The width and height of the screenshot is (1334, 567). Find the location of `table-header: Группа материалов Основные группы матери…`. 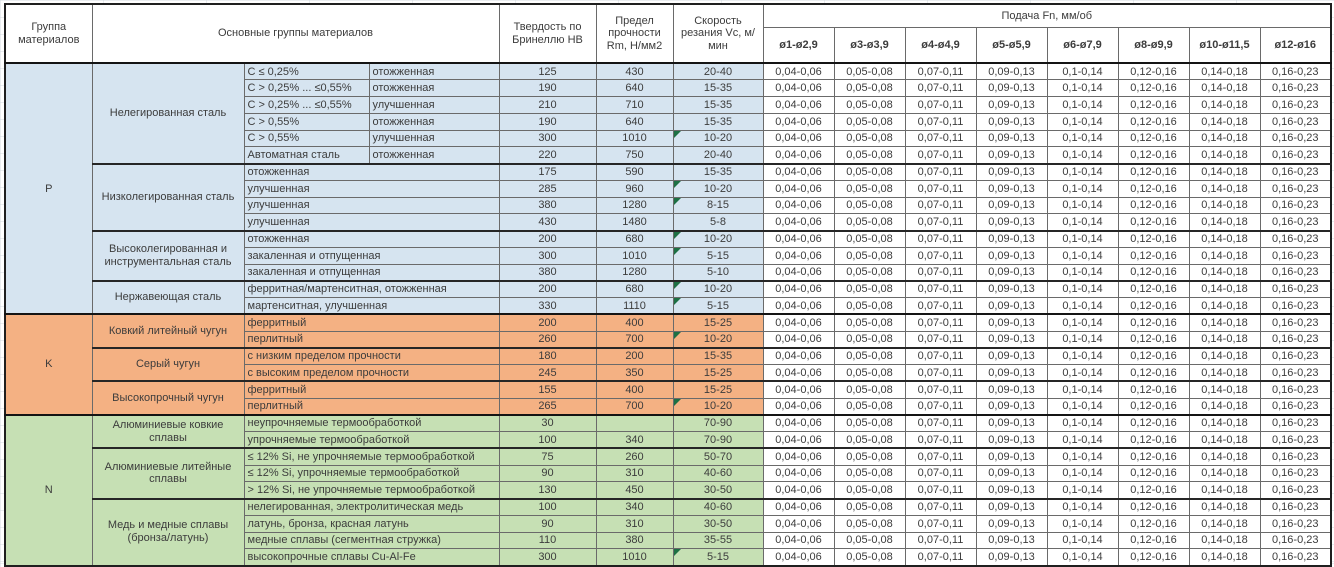

table-header: Группа материалов Основные группы матери… is located at coordinates (668, 33).